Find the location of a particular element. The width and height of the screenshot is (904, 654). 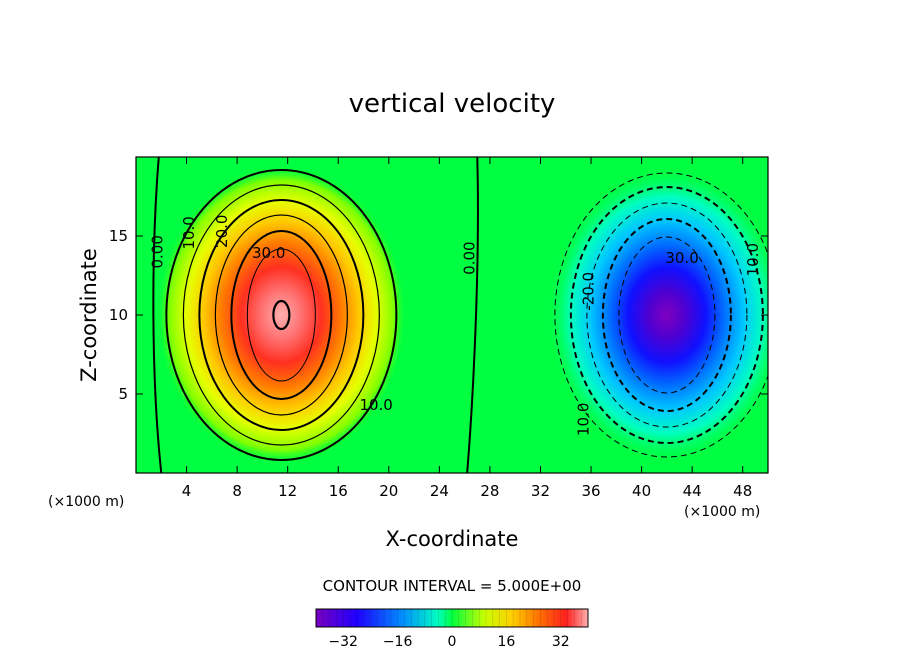

y-tick-label: 15 is located at coordinates (118, 236).